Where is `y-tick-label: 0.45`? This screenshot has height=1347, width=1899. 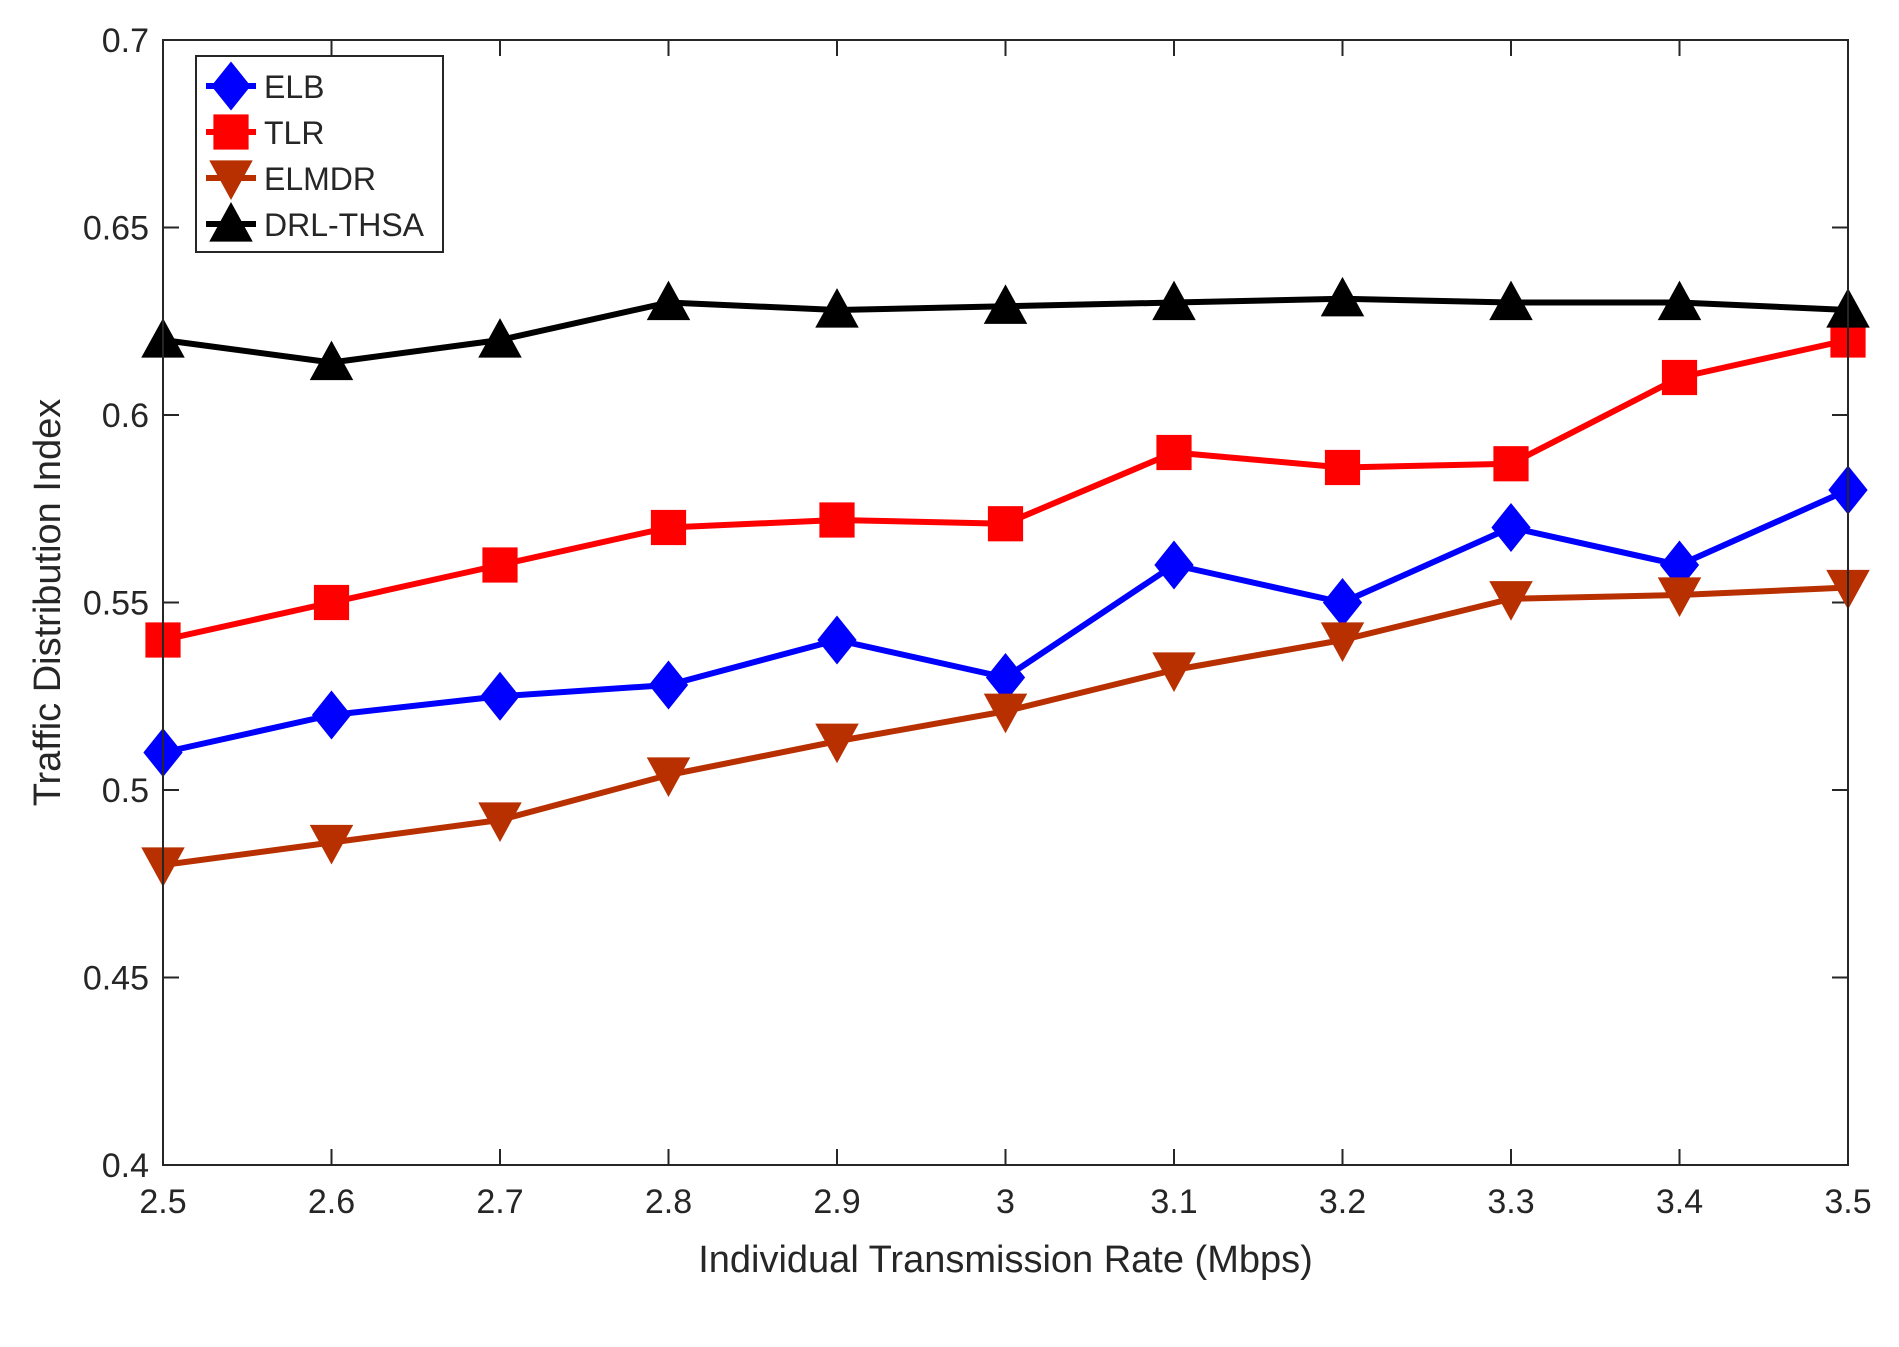 y-tick-label: 0.45 is located at coordinates (116, 979).